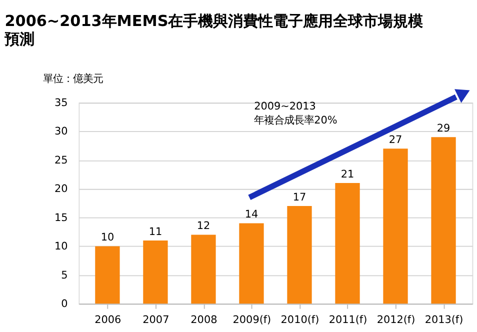 Image resolution: width=477 pixels, height=332 pixels. What do you see at coordinates (300, 320) in the screenshot?
I see `x-tick-label: 2010(f)` at bounding box center [300, 320].